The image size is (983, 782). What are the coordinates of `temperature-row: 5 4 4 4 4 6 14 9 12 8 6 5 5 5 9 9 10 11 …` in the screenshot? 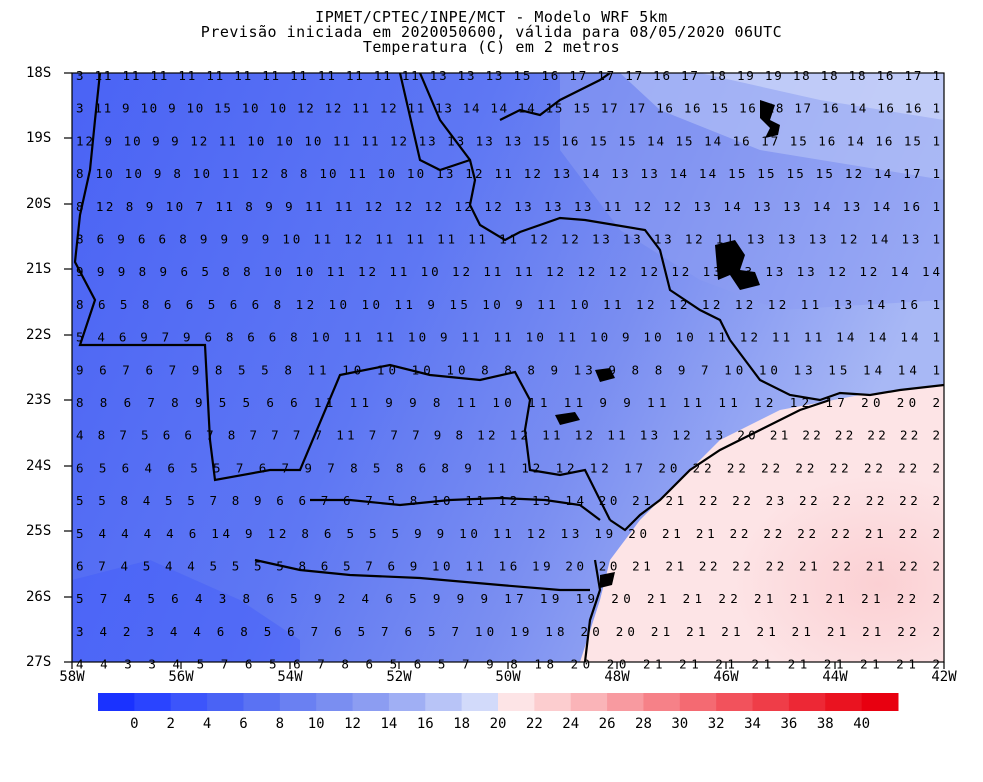 It's located at (508, 533).